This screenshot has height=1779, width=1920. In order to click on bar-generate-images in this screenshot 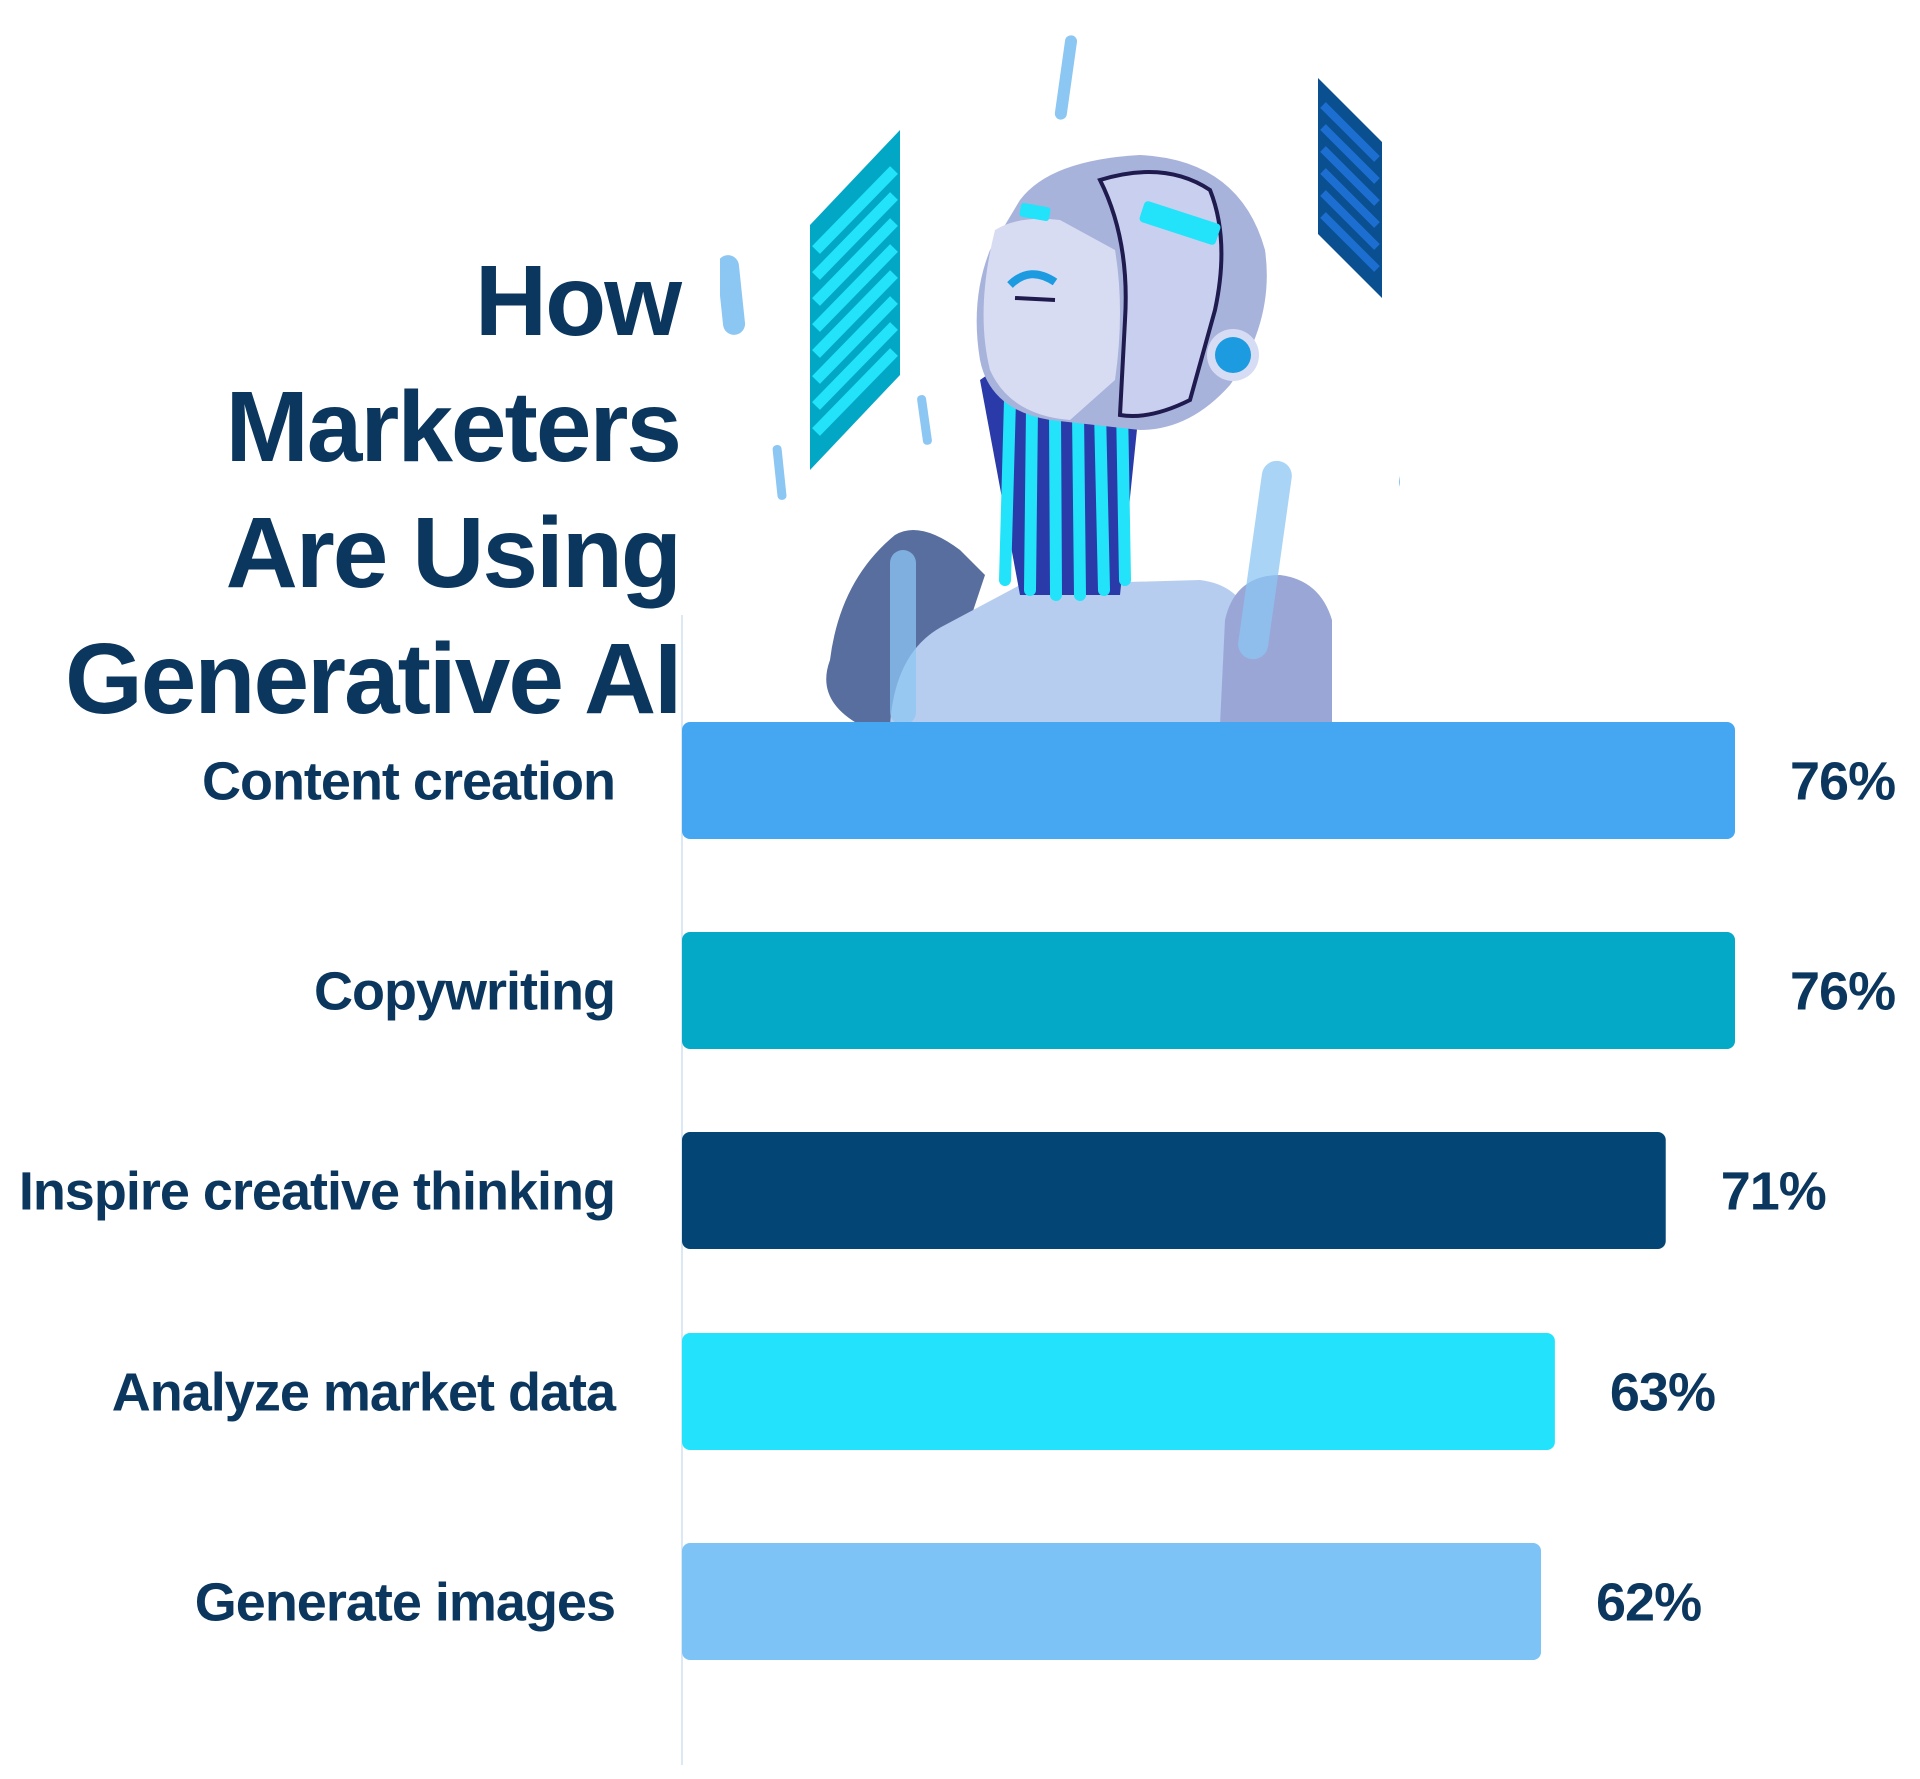, I will do `click(1112, 1601)`.